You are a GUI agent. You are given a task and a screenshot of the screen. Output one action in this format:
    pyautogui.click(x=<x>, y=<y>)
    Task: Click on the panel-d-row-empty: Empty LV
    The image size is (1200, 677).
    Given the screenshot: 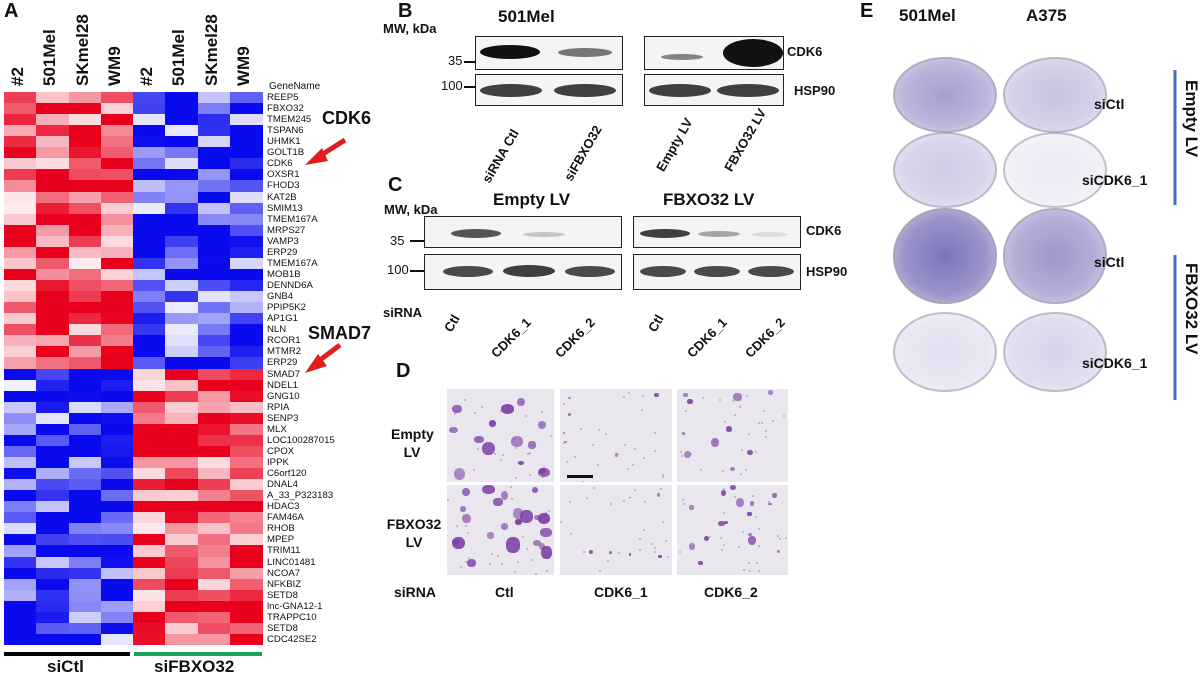 What is the action you would take?
    pyautogui.click(x=412, y=443)
    